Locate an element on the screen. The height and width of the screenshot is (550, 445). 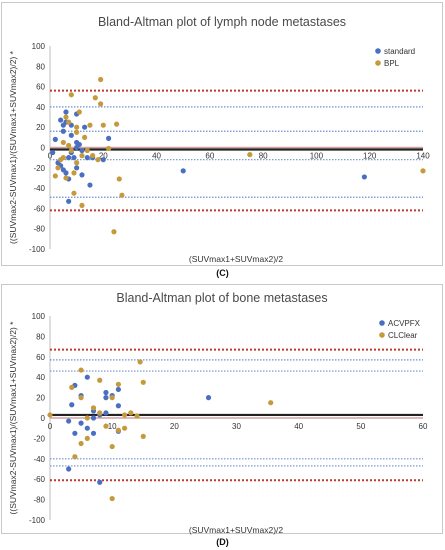
panel-caption-c: (C) is located at coordinates (222, 273).